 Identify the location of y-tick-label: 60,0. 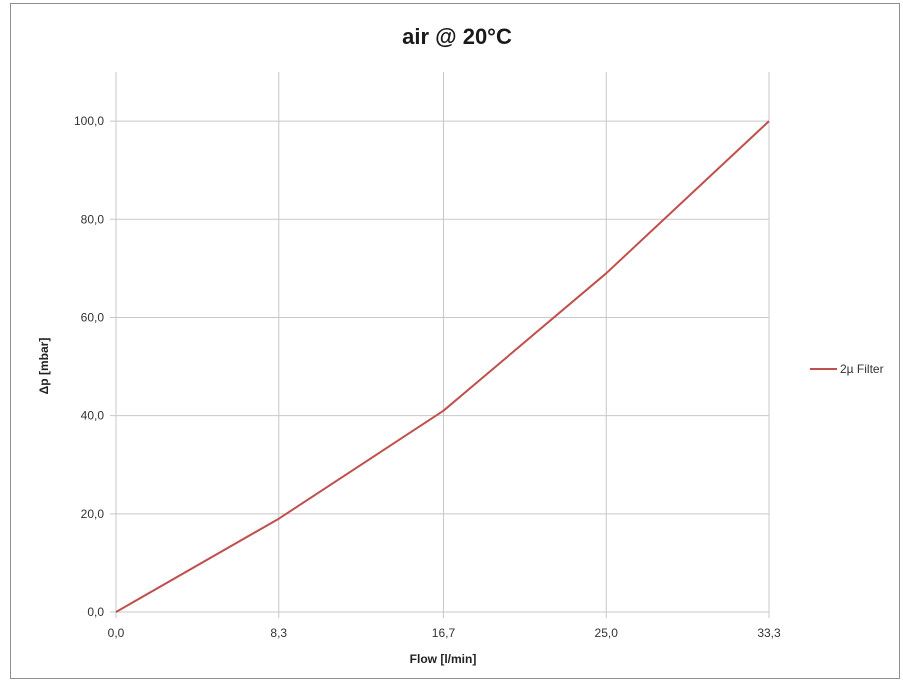
(93, 317).